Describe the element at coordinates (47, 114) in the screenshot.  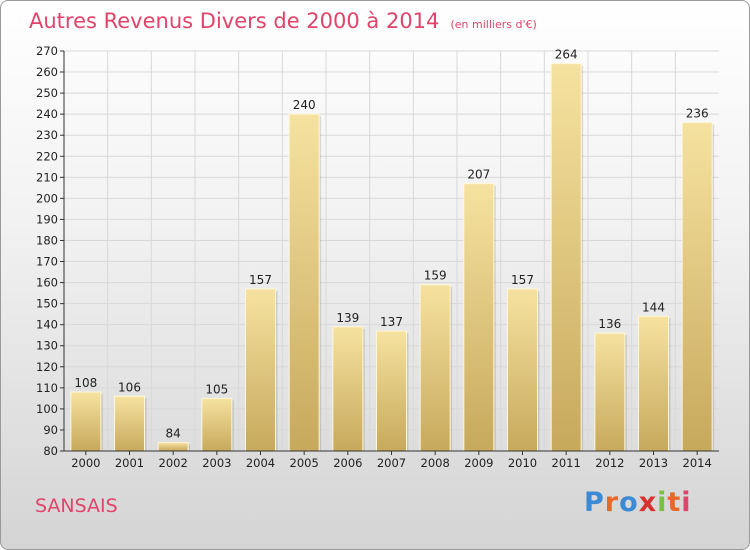
I see `y-tick-label: 240` at that location.